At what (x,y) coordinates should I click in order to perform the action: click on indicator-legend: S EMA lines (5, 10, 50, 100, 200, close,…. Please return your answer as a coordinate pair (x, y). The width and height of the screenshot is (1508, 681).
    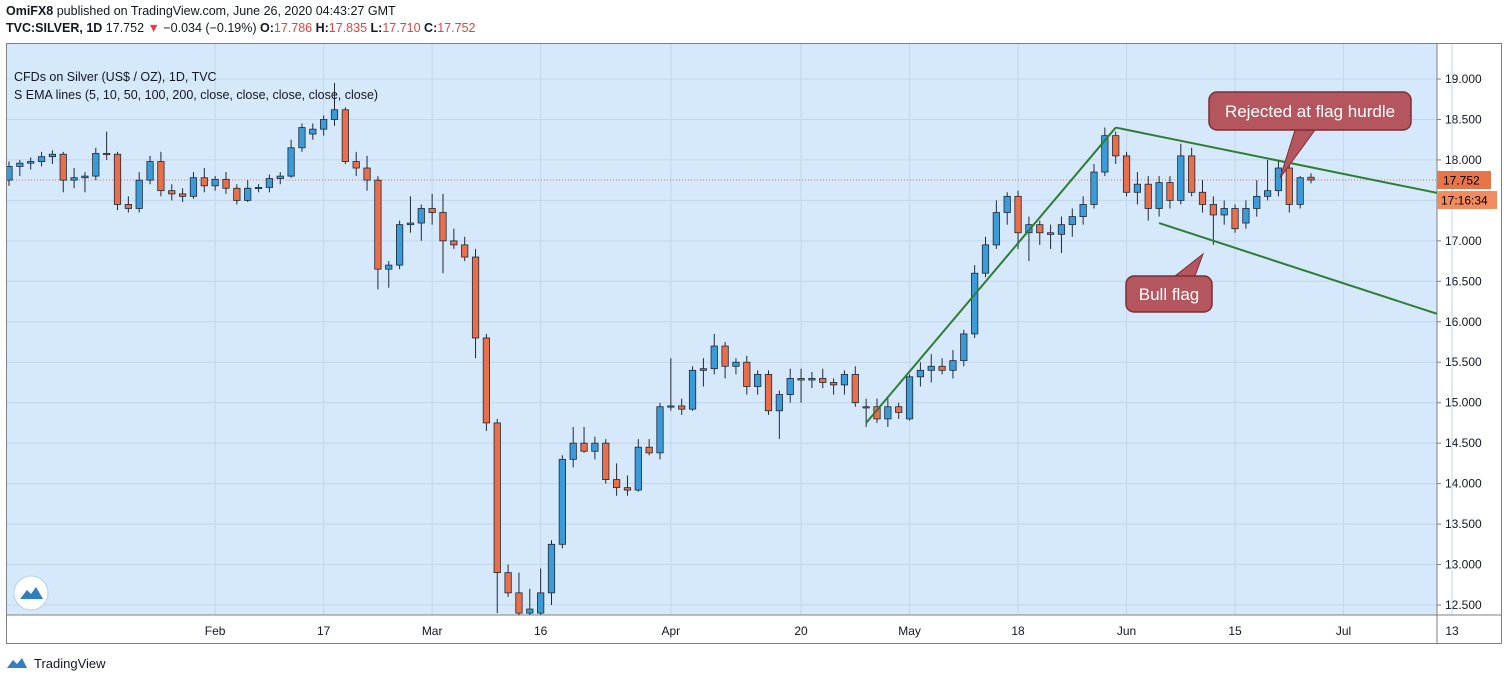
    Looking at the image, I should click on (196, 95).